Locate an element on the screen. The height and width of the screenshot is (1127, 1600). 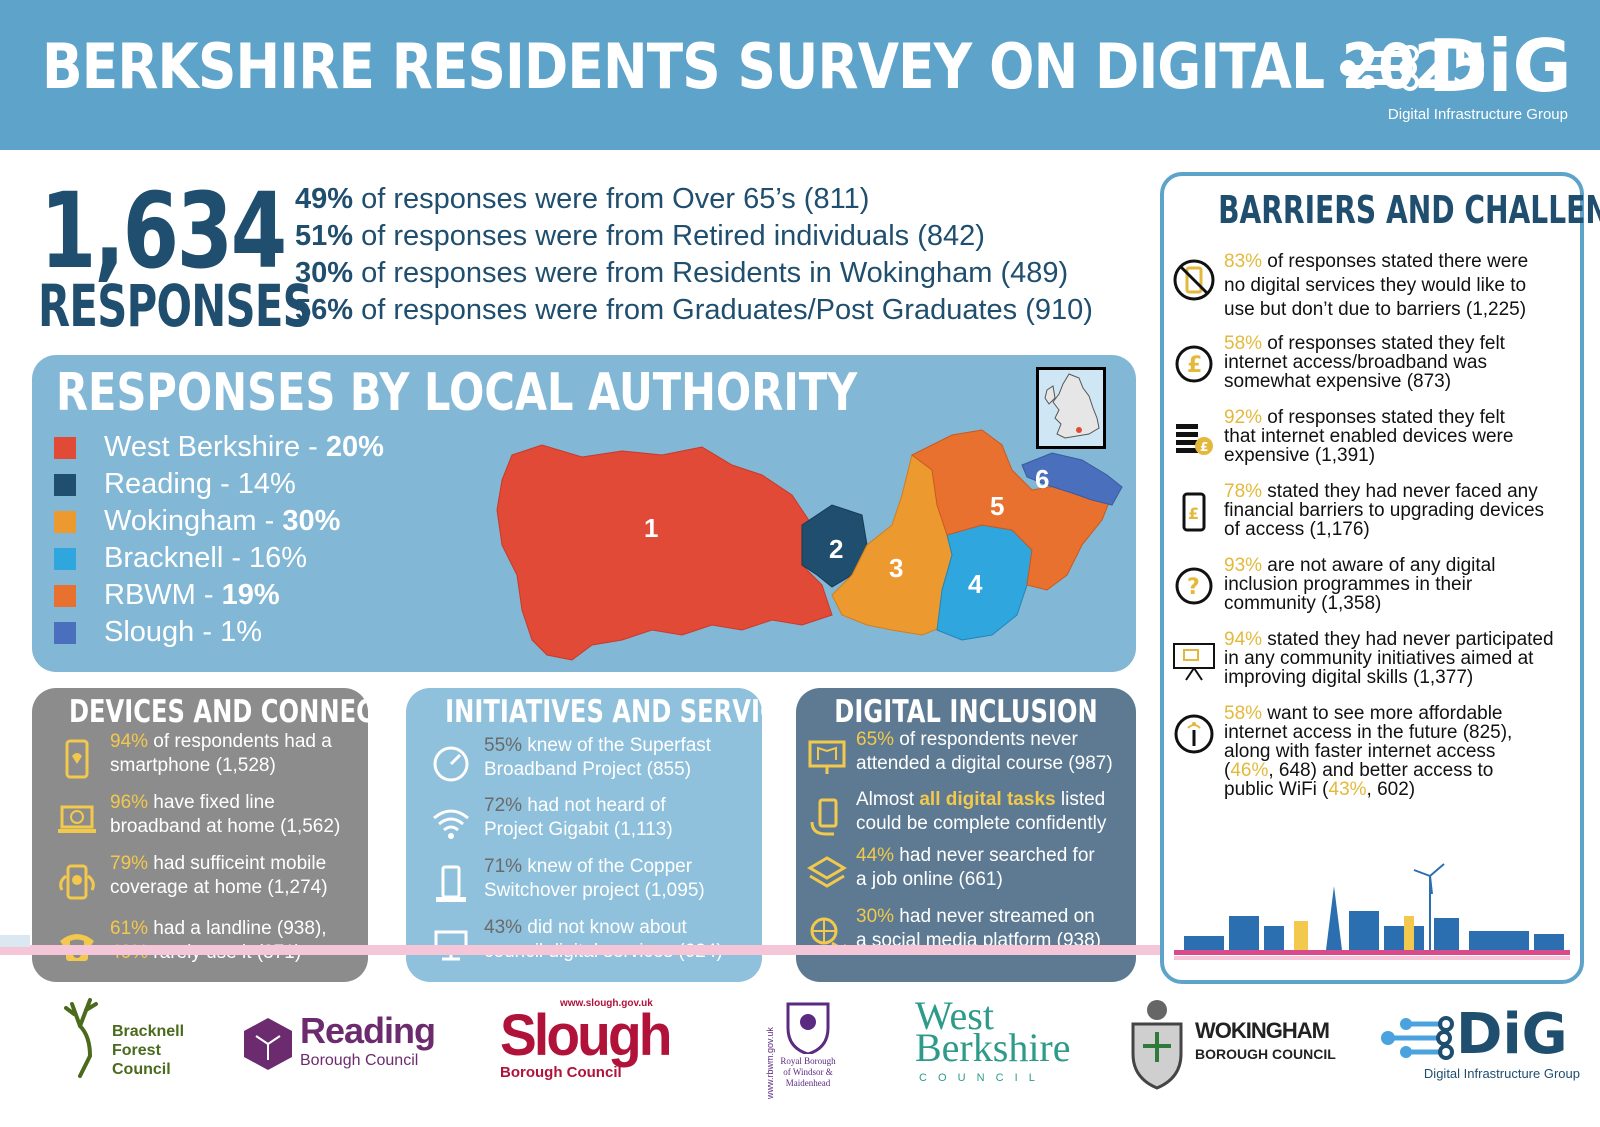
rbwm-crest-icon is located at coordinates (808, 1028).